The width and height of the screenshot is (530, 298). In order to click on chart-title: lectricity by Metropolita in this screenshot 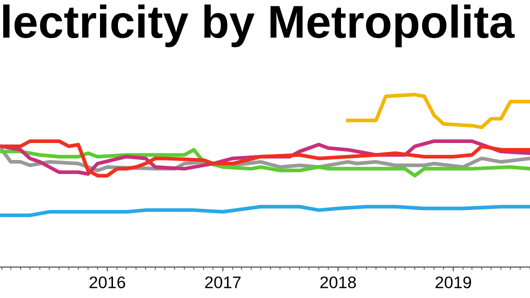, I will do `click(259, 26)`.